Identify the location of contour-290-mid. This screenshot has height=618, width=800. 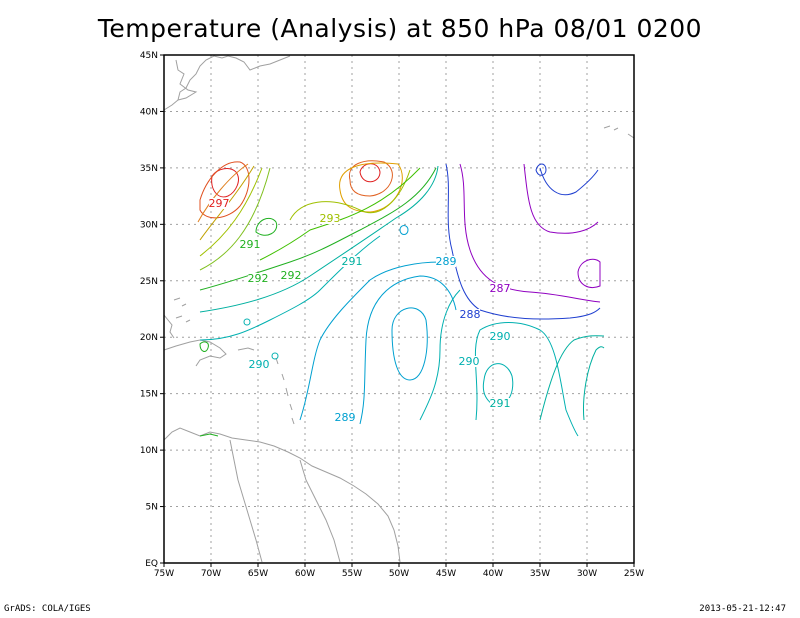
(440, 355).